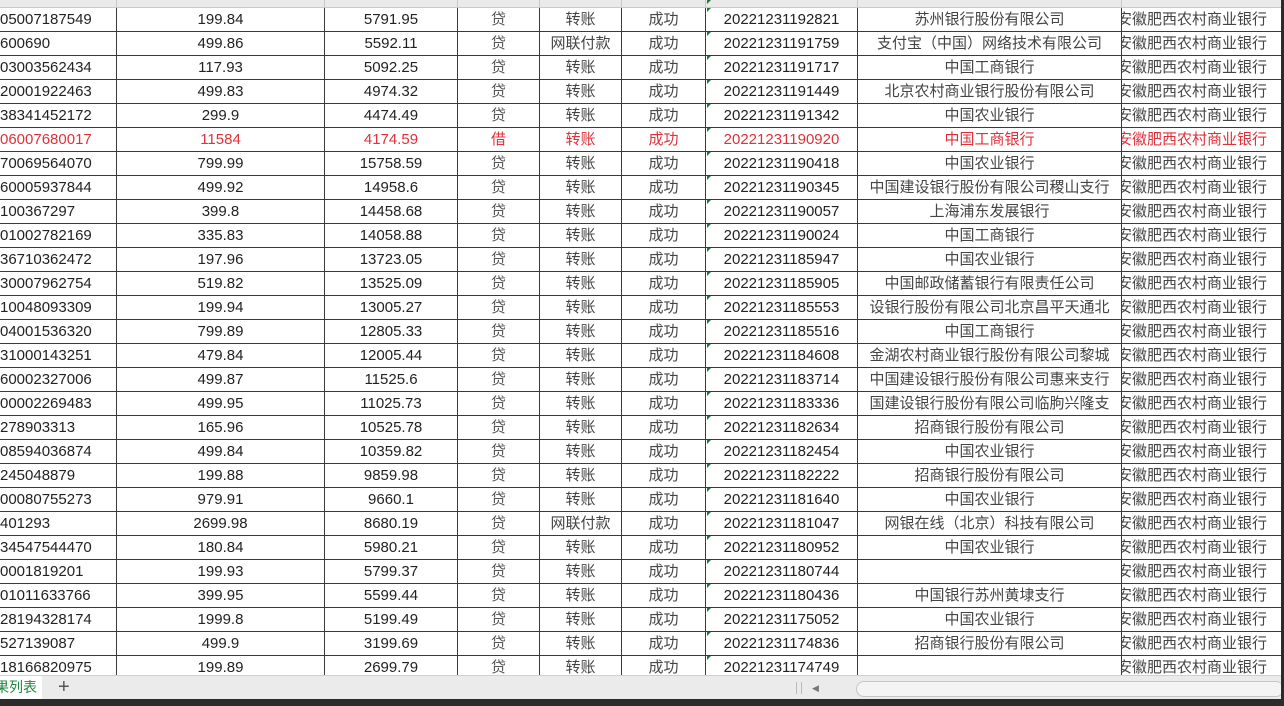 Image resolution: width=1284 pixels, height=706 pixels. I want to click on cell-balance: 5592.11, so click(391, 43).